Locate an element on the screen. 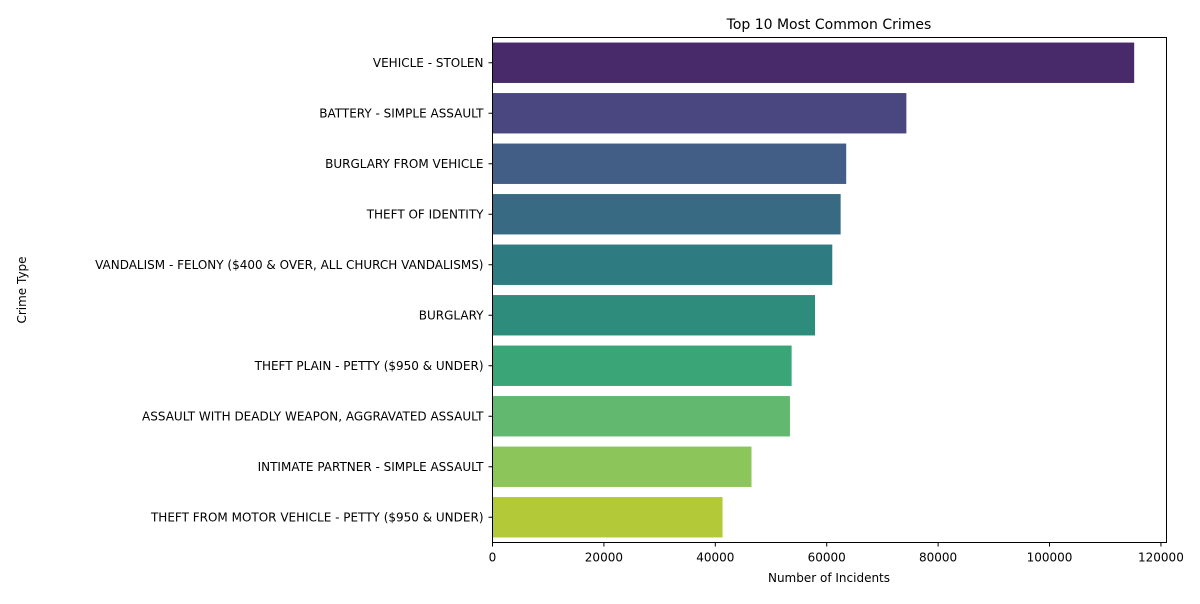 Image resolution: width=1200 pixels, height=604 pixels. x-tick-label: 80000 is located at coordinates (938, 558).